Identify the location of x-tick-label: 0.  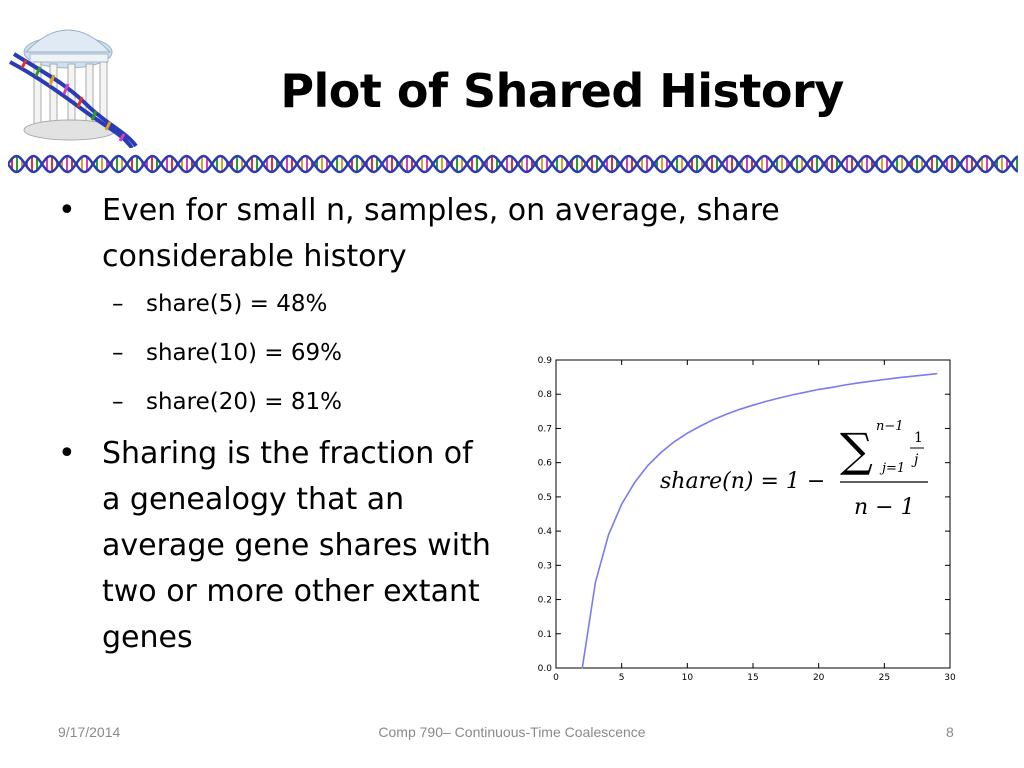
(556, 678).